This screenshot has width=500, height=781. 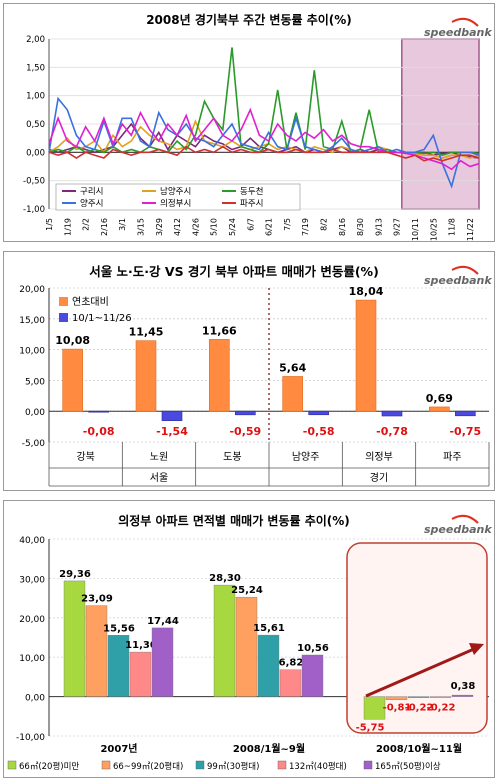 What do you see at coordinates (35, 382) in the screenshot?
I see `y-tick-label: 5,00` at bounding box center [35, 382].